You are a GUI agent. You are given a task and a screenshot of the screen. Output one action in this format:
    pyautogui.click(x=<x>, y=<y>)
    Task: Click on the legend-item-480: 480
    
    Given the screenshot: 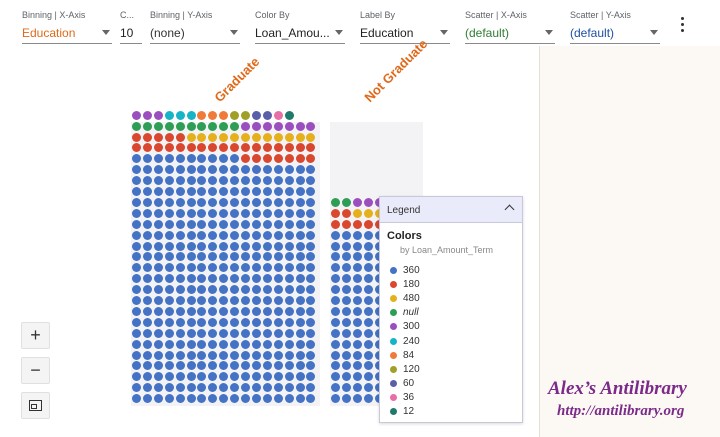 What is the action you would take?
    pyautogui.click(x=405, y=298)
    